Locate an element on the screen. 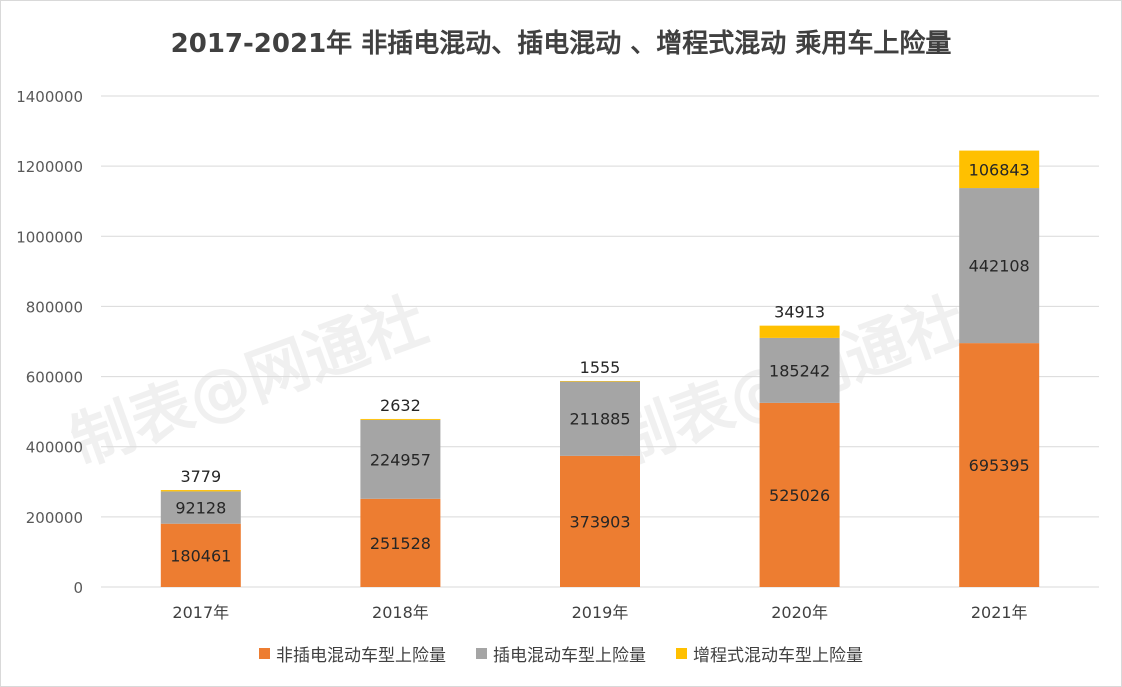  data-label: 525026 is located at coordinates (799, 495).